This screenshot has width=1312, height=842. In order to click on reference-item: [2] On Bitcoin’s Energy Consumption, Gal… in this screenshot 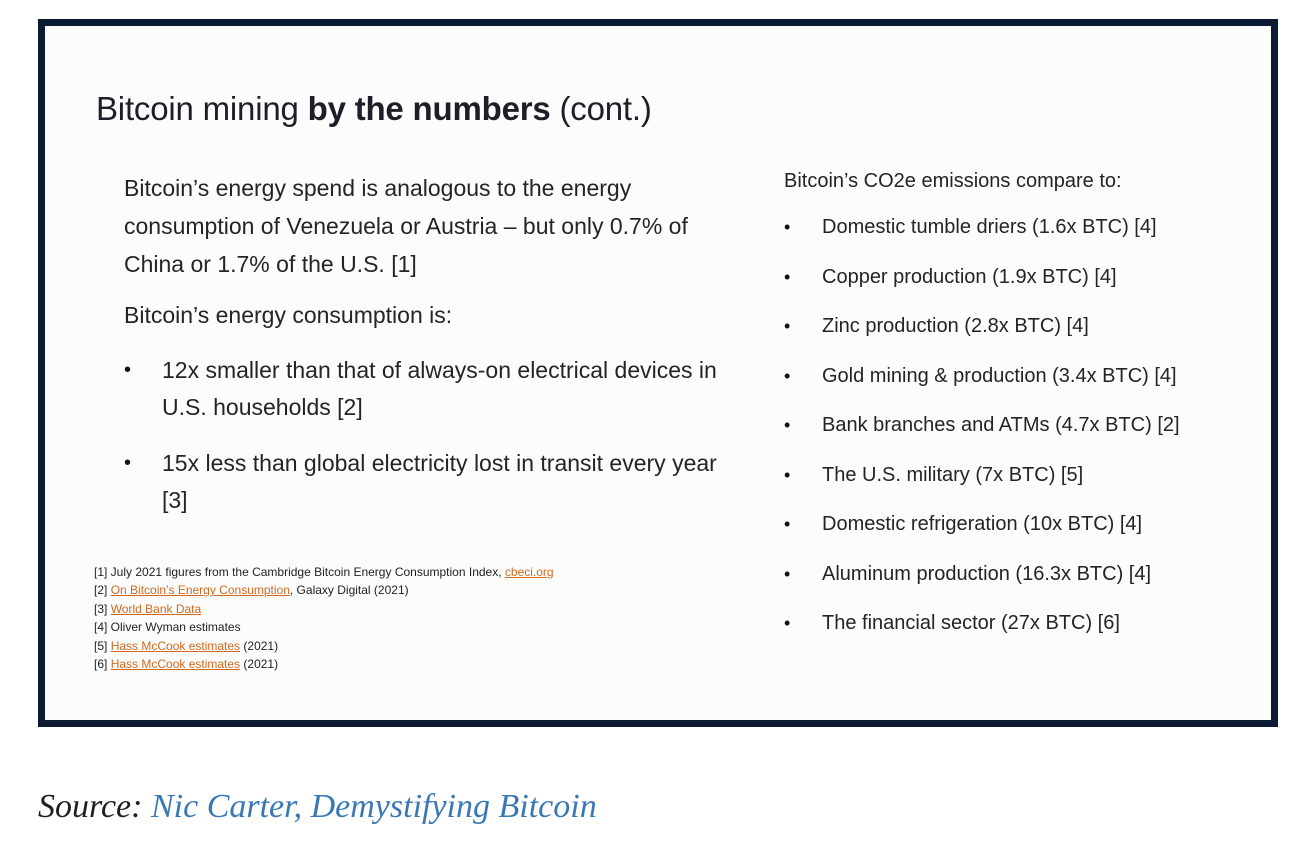, I will do `click(414, 590)`.